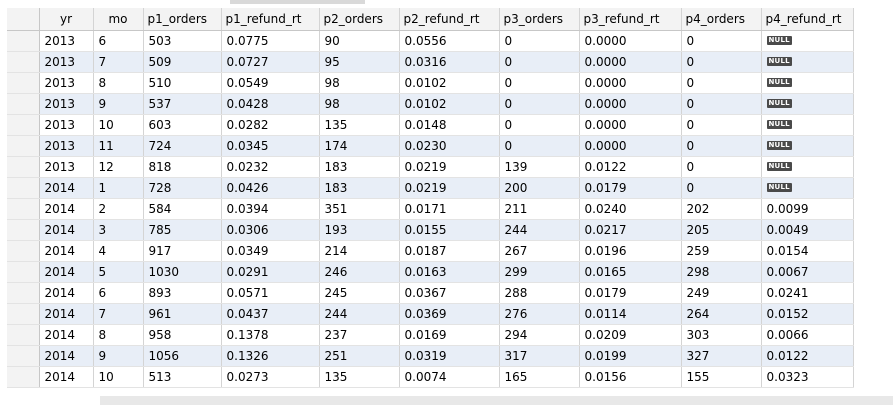 The image size is (893, 405). What do you see at coordinates (539, 335) in the screenshot?
I see `cell-p3-orders: 294` at bounding box center [539, 335].